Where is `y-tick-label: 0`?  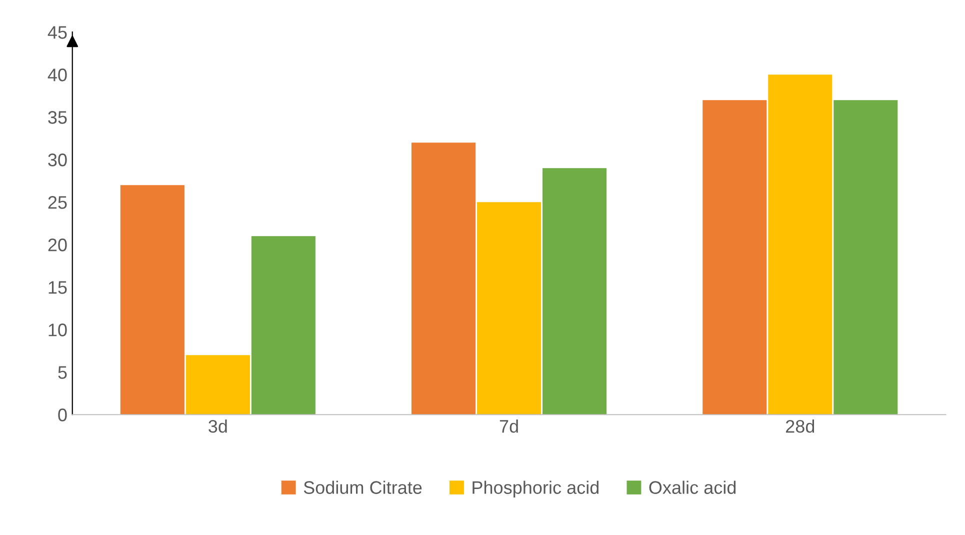
y-tick-label: 0 is located at coordinates (62, 415).